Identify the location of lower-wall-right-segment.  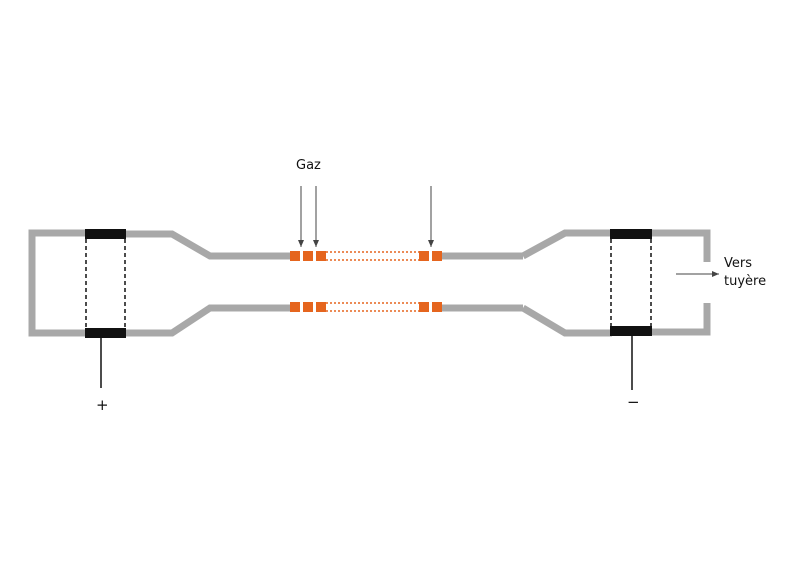
(566, 320).